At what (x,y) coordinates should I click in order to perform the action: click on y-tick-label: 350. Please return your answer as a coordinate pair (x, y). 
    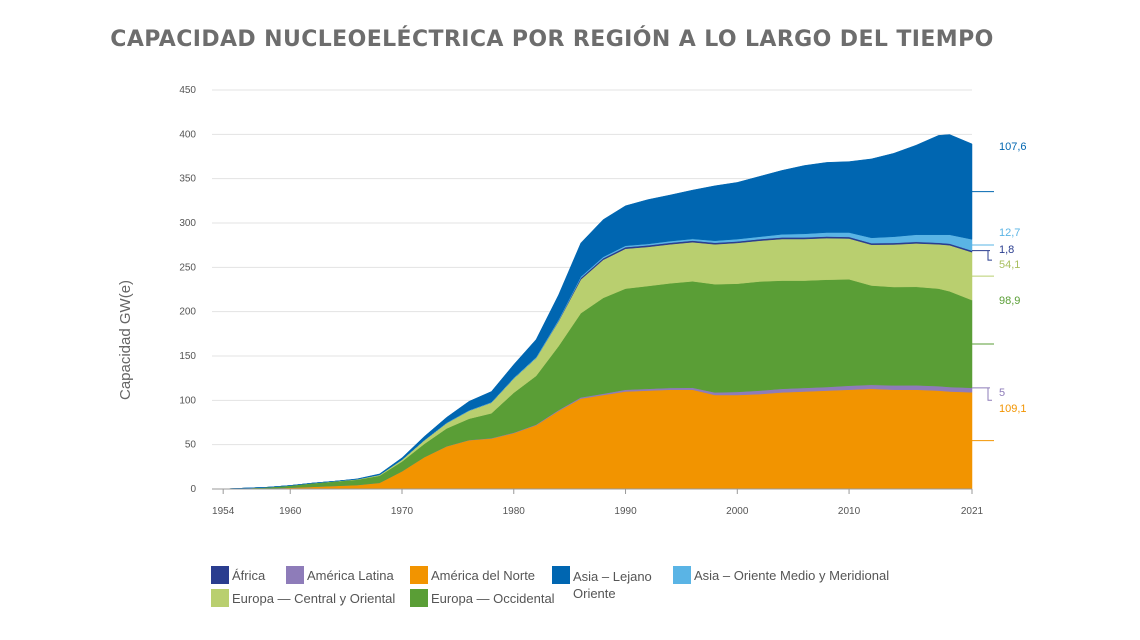
    Looking at the image, I should click on (187, 179).